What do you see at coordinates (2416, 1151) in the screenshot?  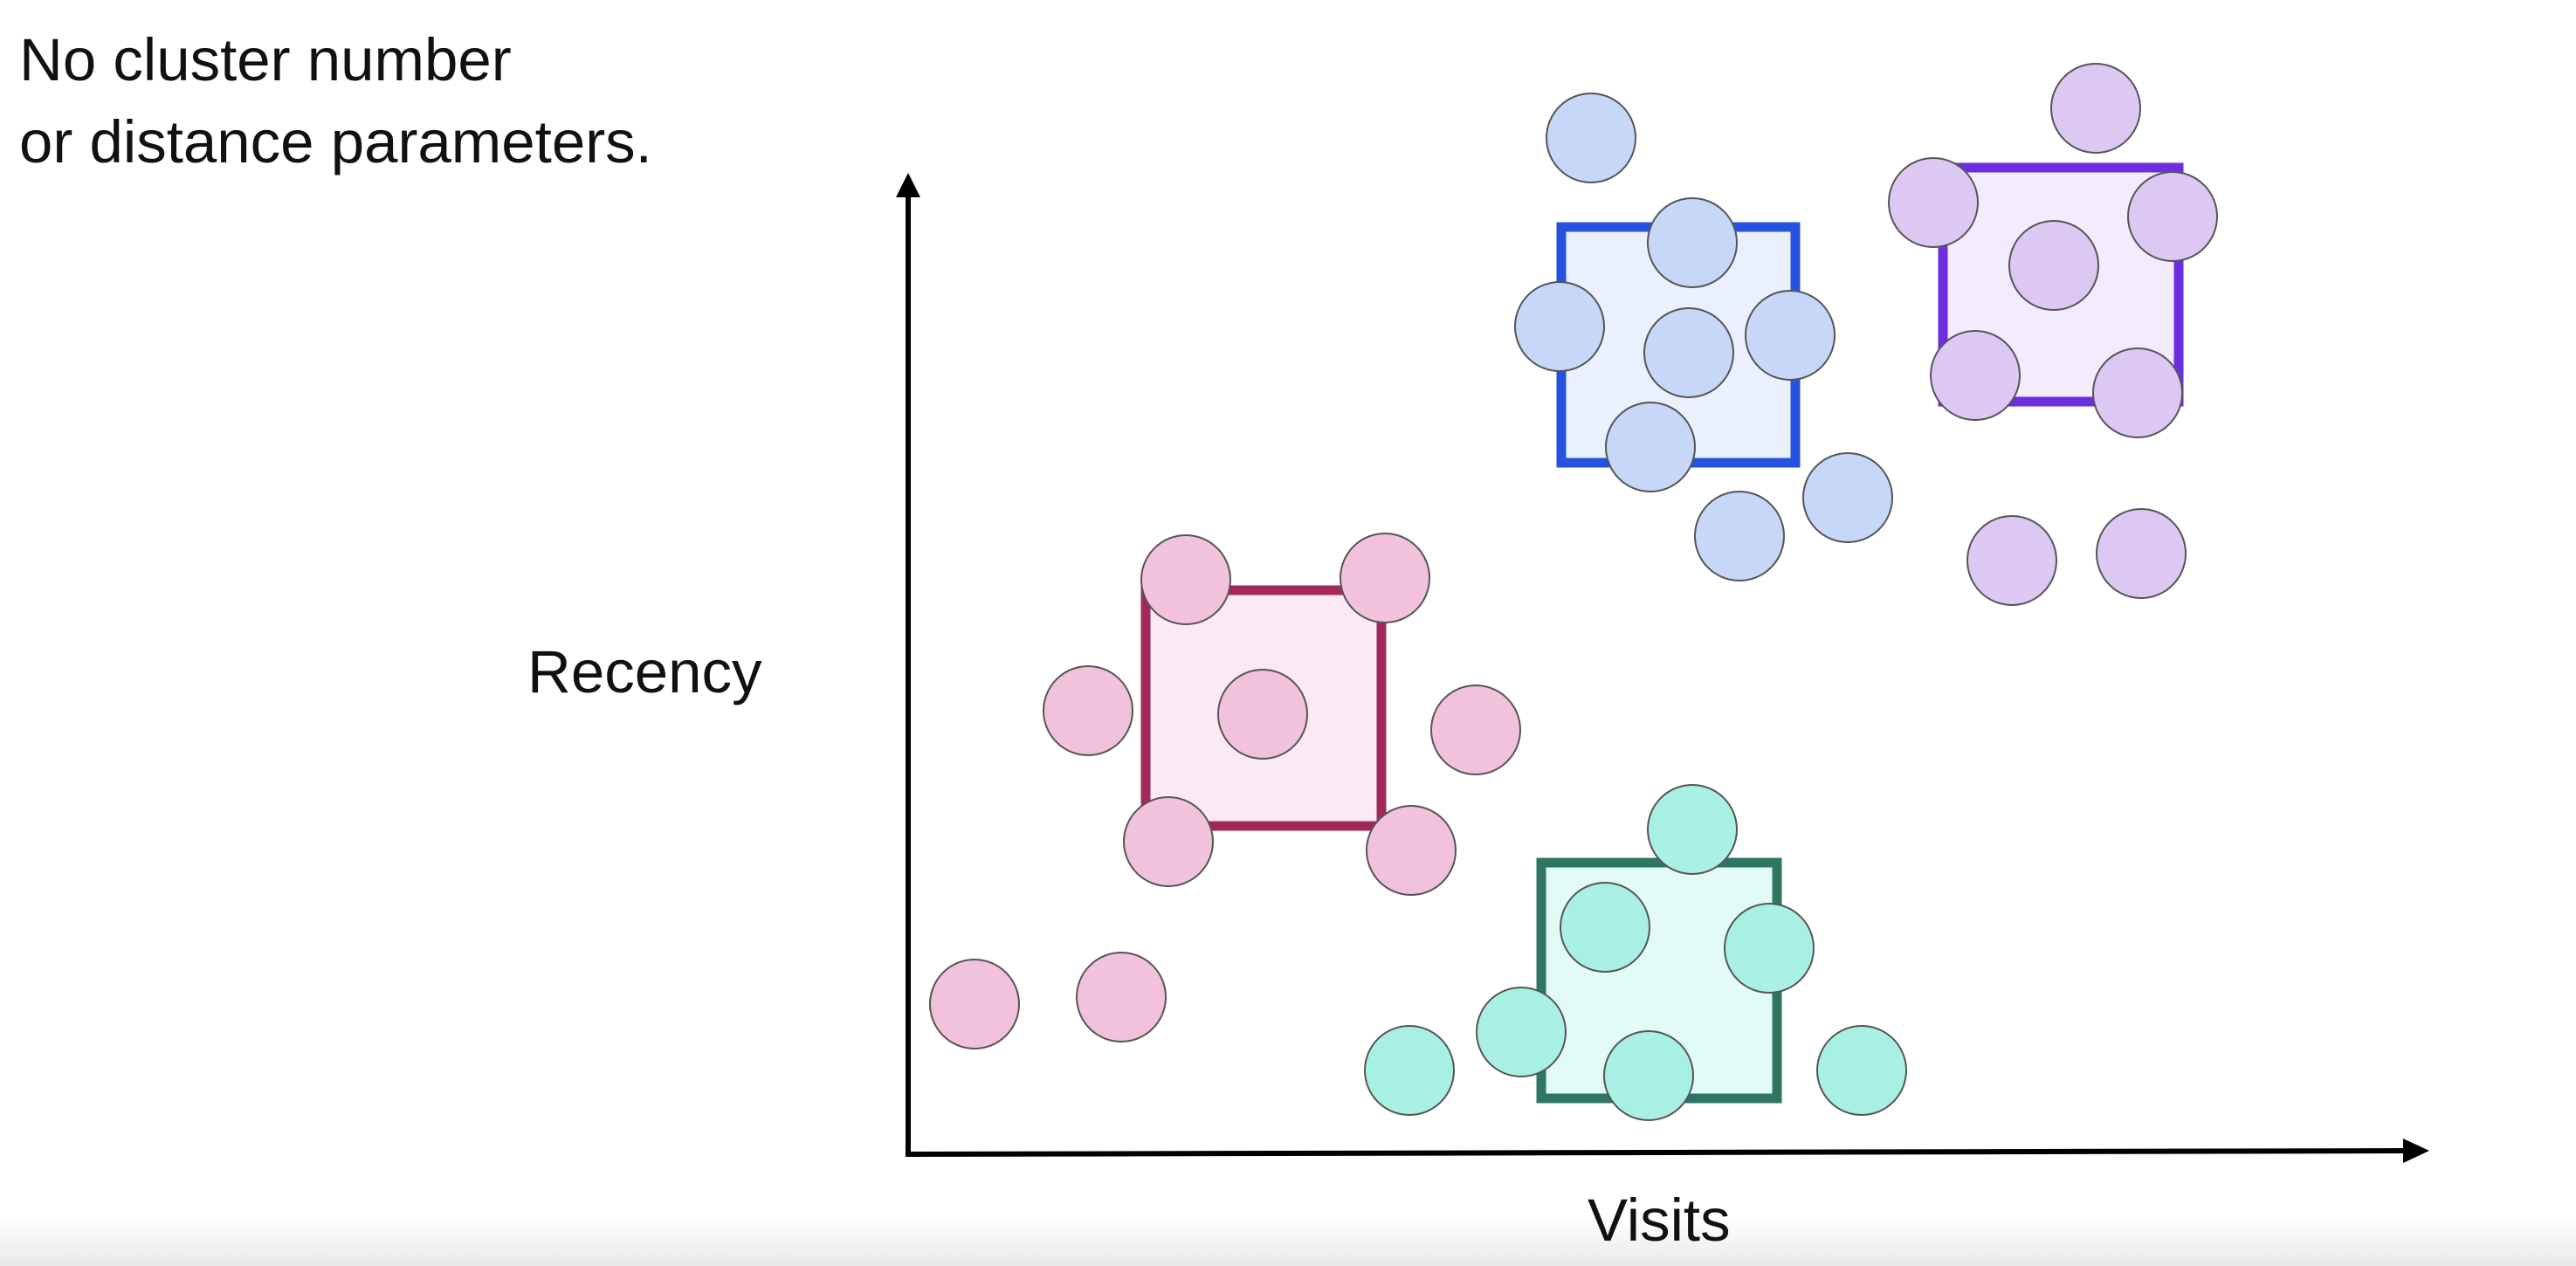 I see `x-axis-arrowhead` at bounding box center [2416, 1151].